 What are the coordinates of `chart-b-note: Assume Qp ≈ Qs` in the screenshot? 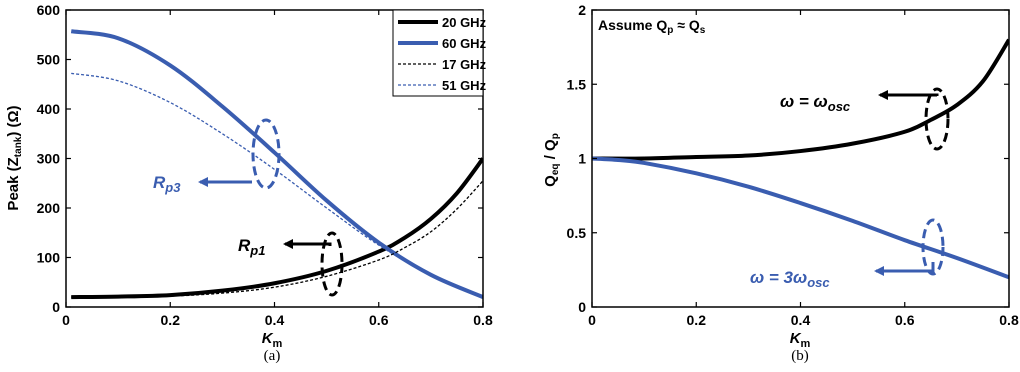 It's located at (652, 26).